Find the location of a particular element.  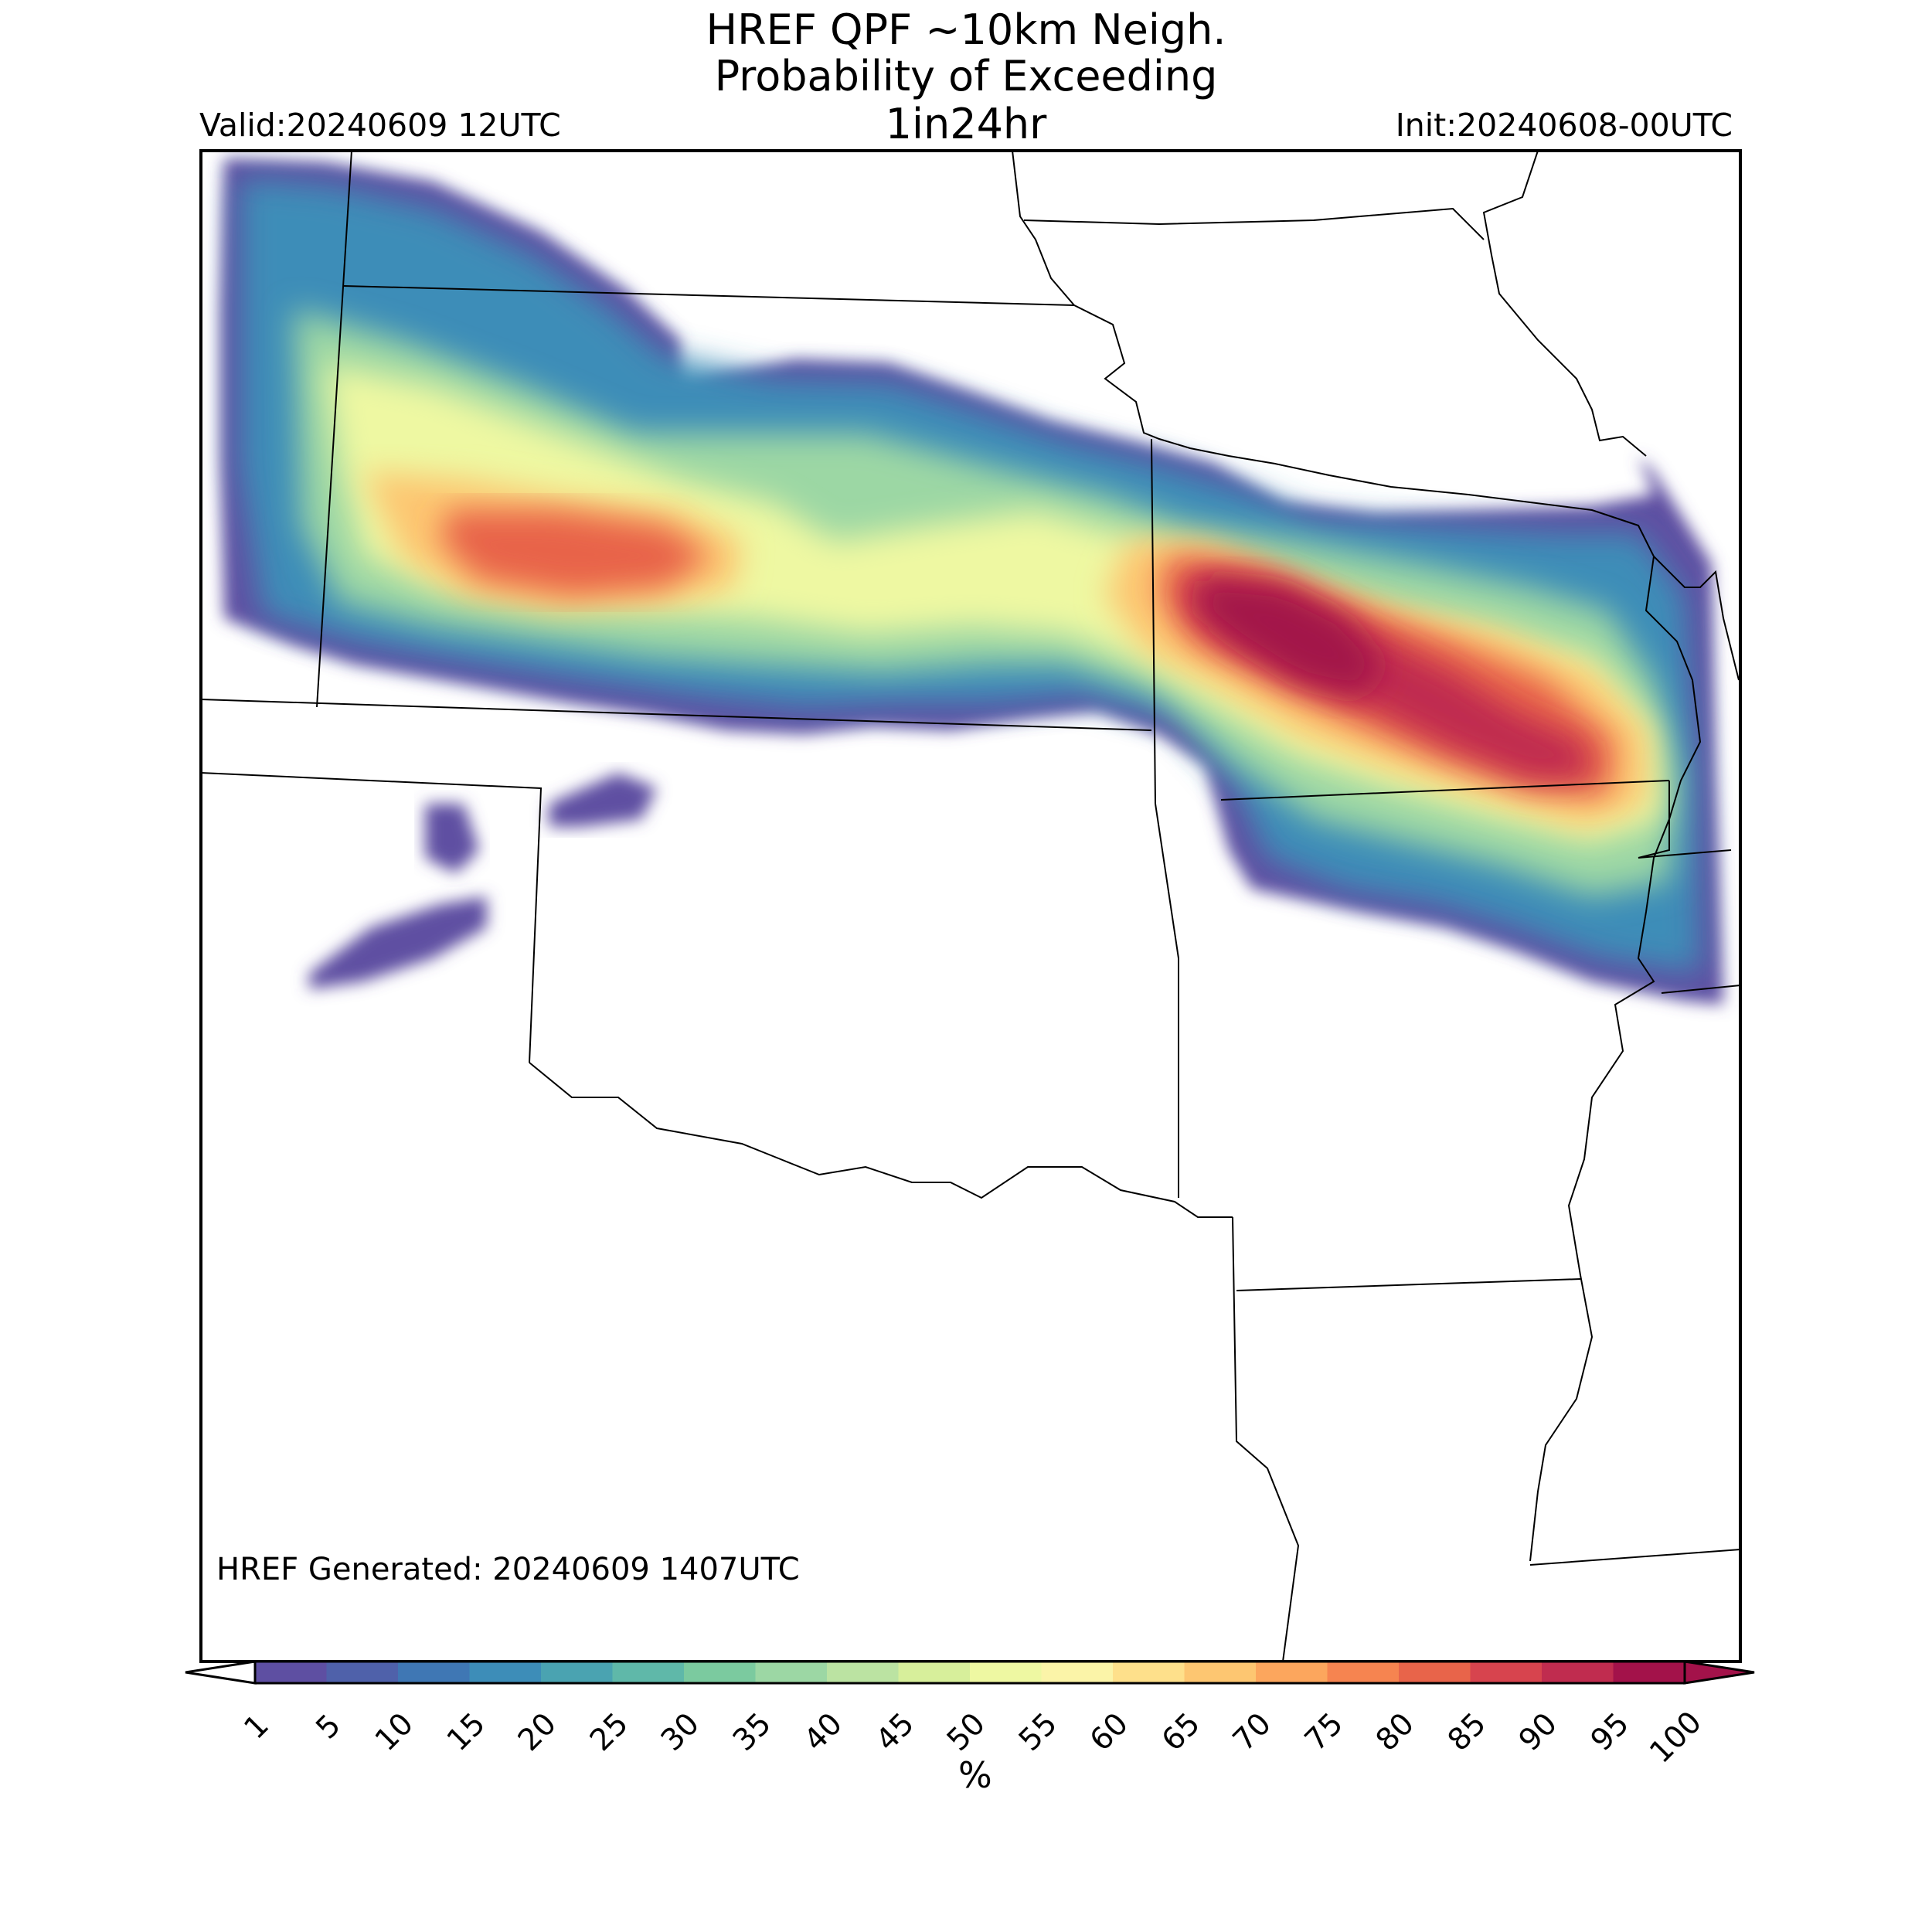

colorbar-frame is located at coordinates (970, 1672).